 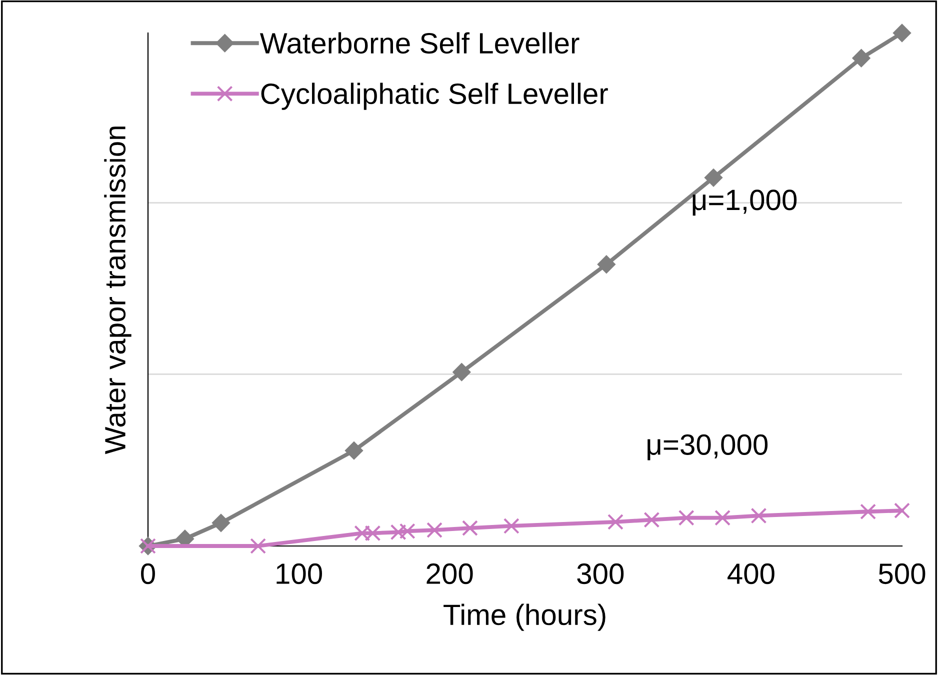 I want to click on annotation: μ=1,000, so click(x=744, y=203).